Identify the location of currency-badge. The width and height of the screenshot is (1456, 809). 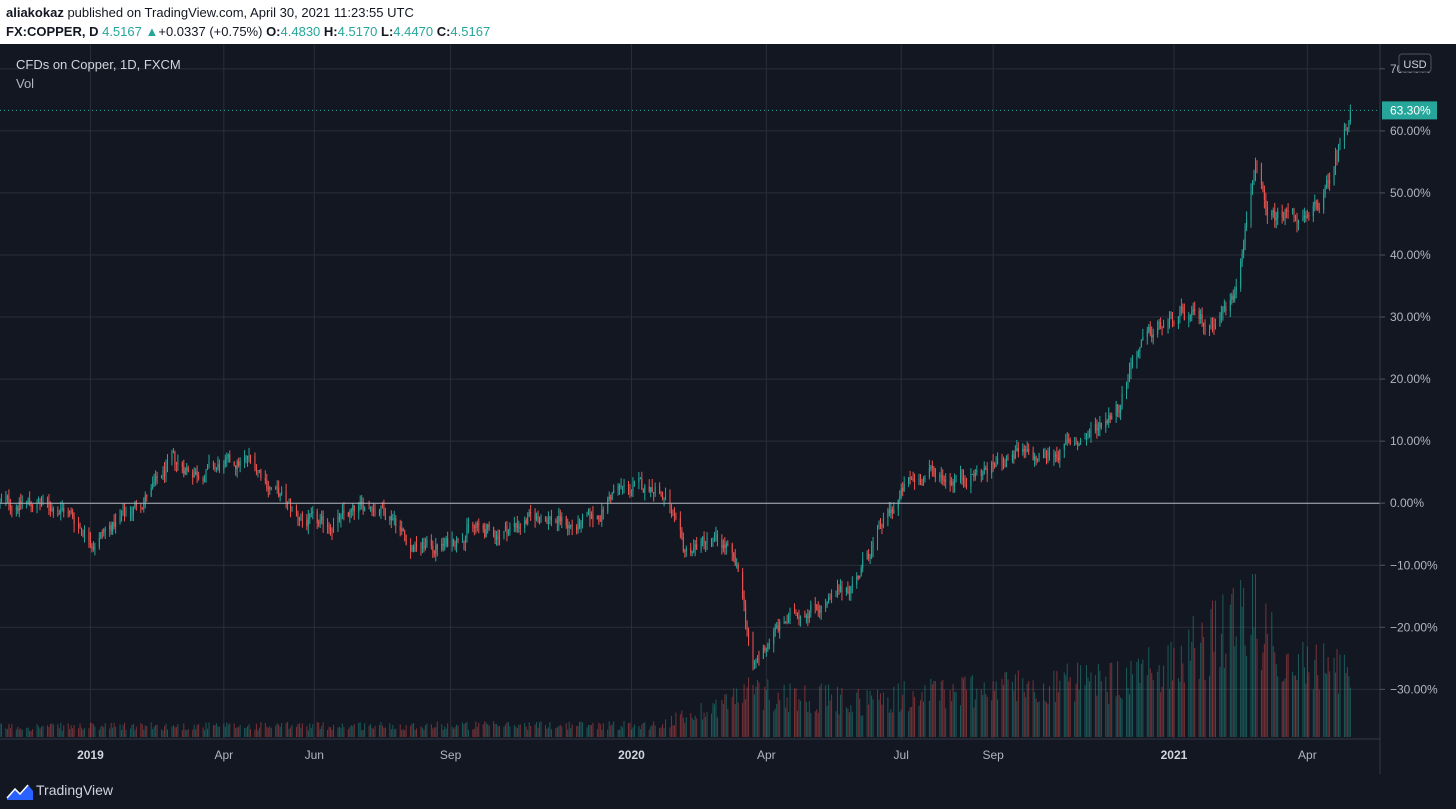
(1415, 63).